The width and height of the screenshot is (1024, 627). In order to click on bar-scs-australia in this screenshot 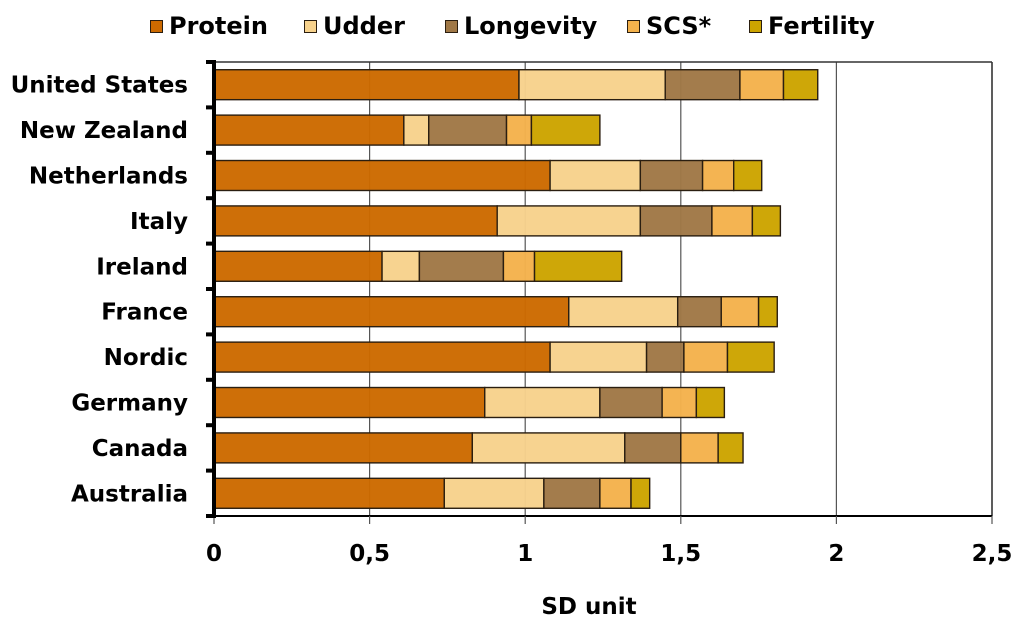, I will do `click(615, 493)`.